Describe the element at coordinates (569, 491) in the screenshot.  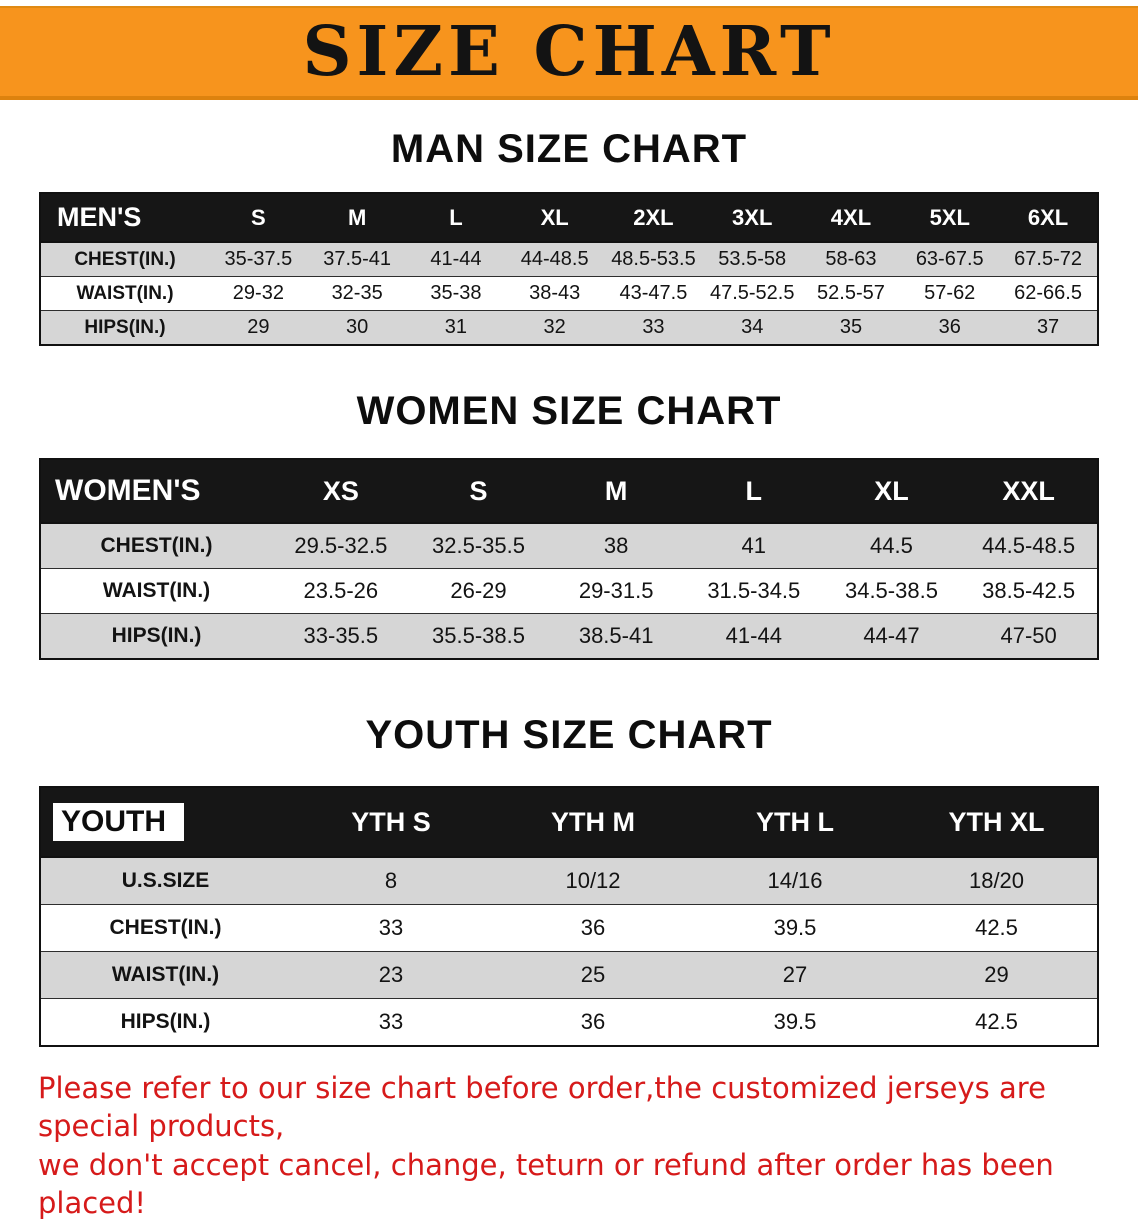
I see `header-row: WOMEN'S XS S M L XL XXL` at that location.